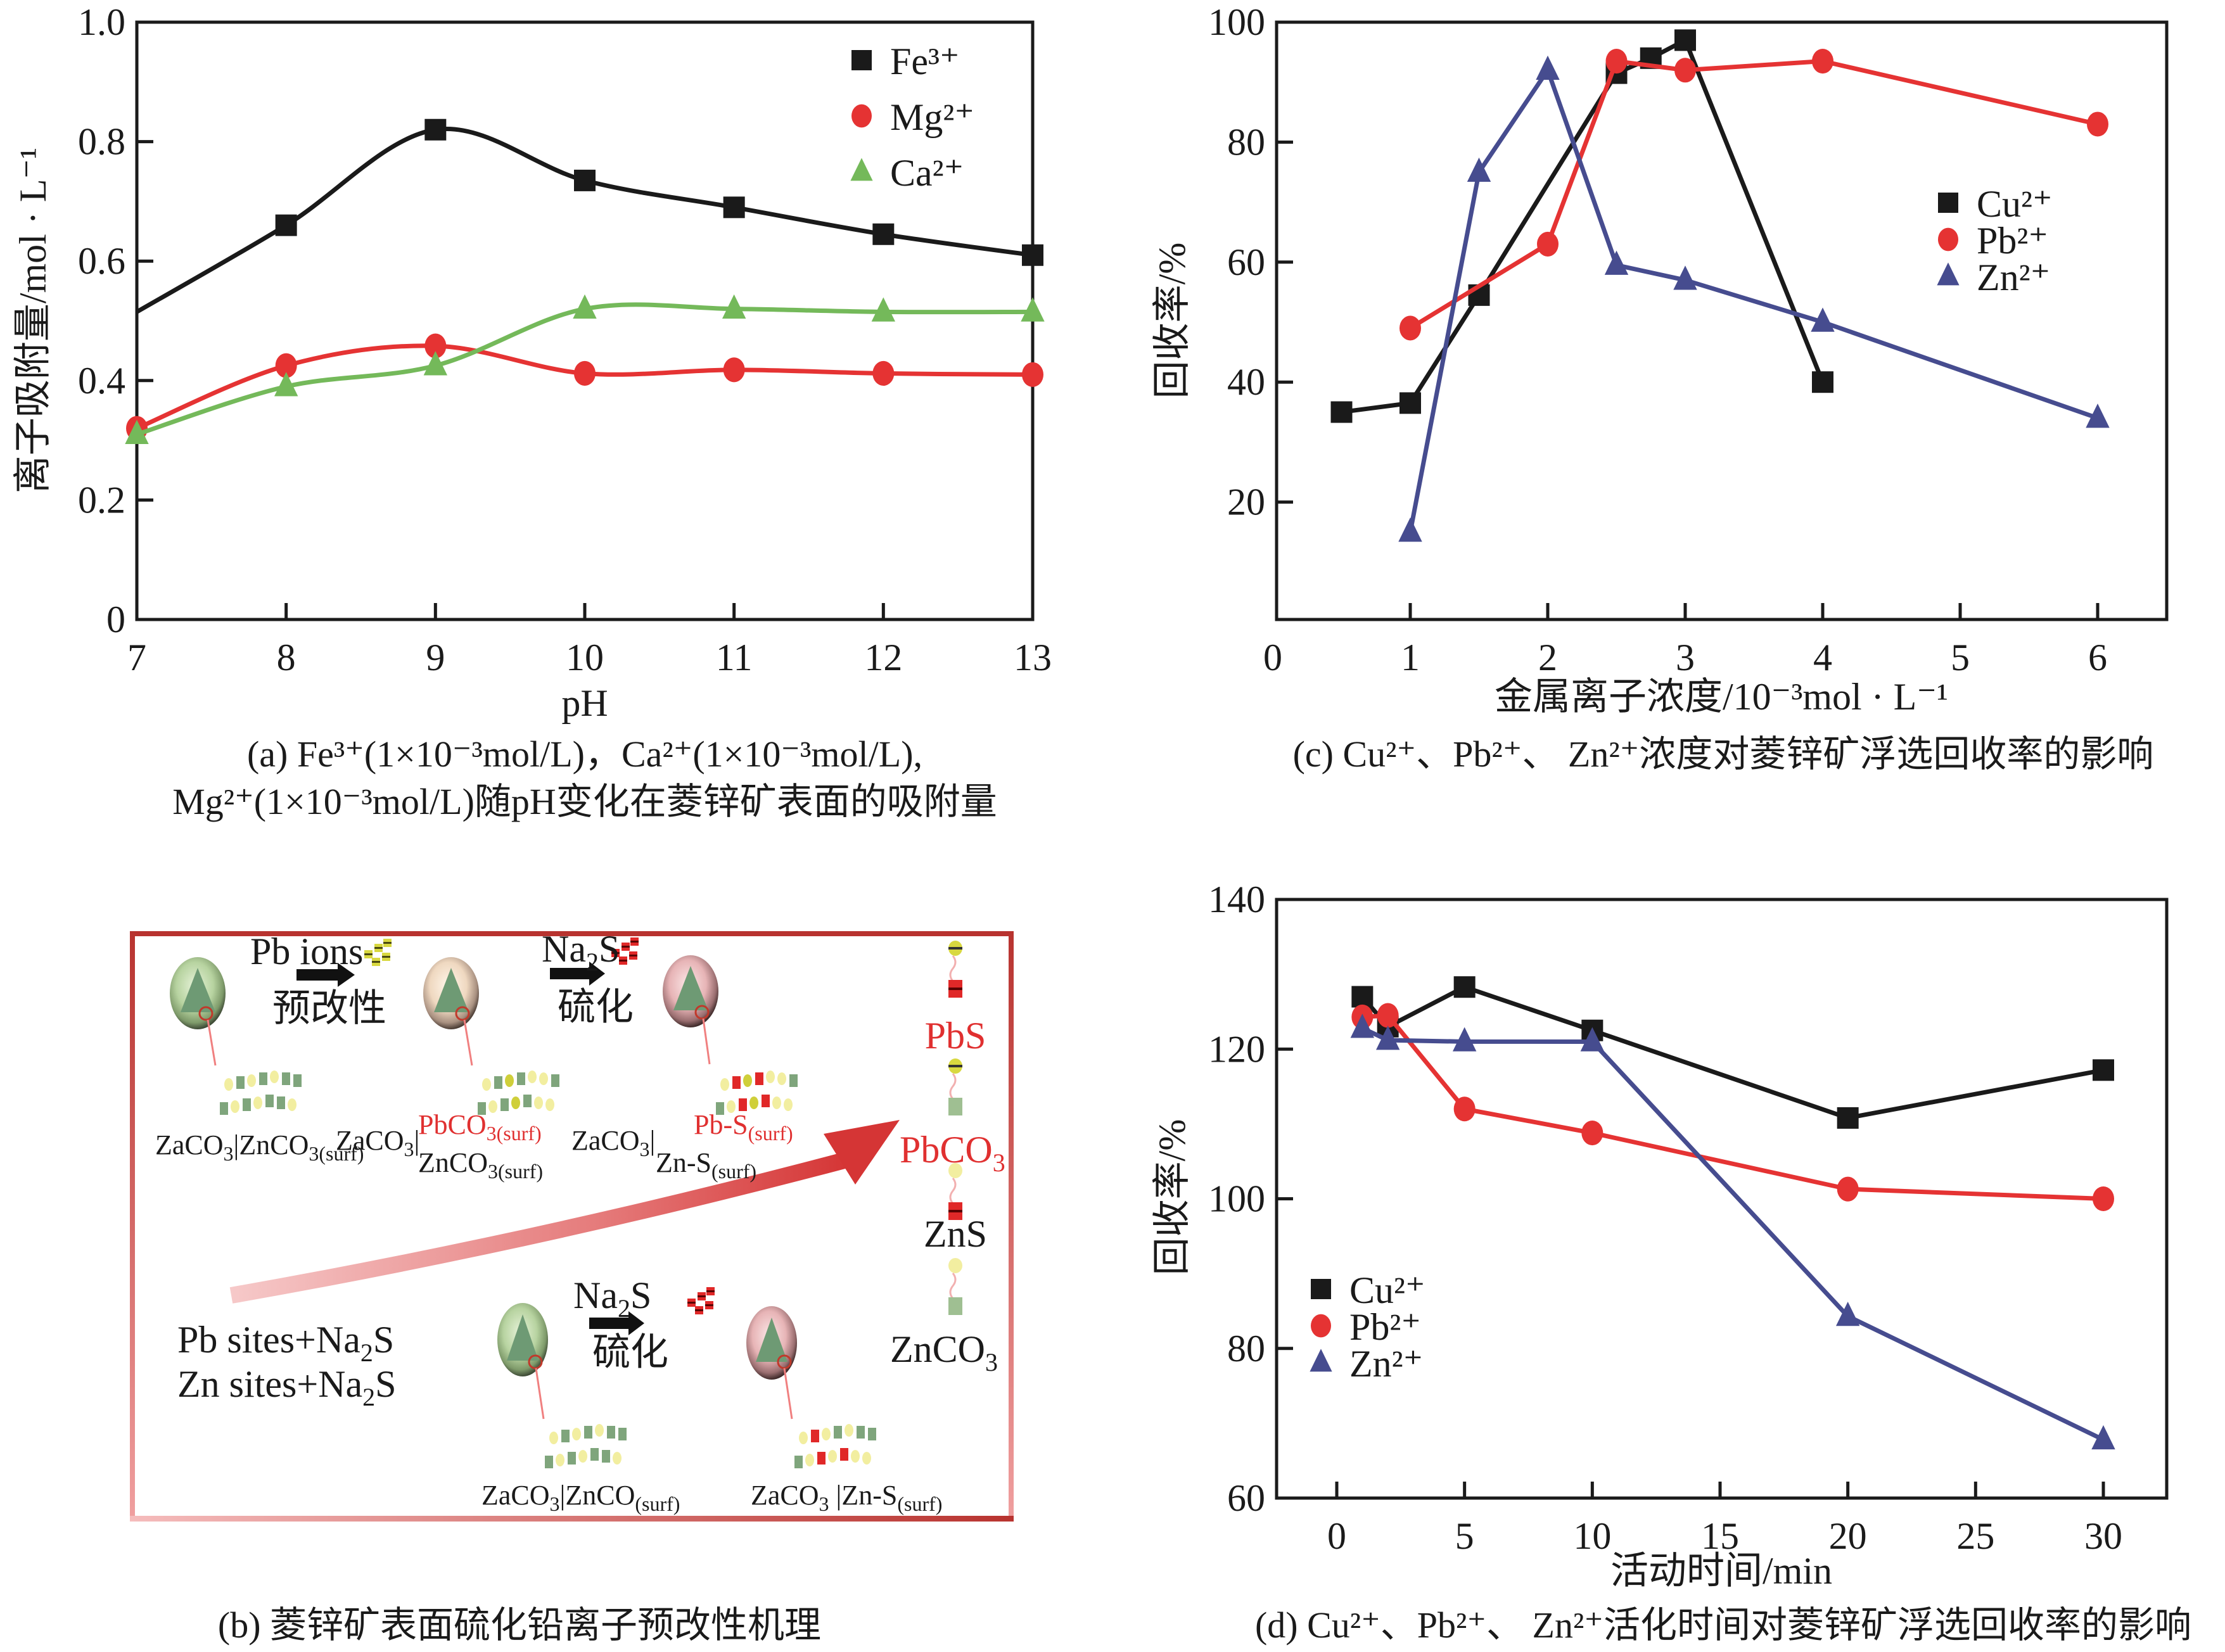 The height and width of the screenshot is (1652, 2225). What do you see at coordinates (1386, 1364) in the screenshot?
I see `chart-d-legend-label: Zn²⁺` at bounding box center [1386, 1364].